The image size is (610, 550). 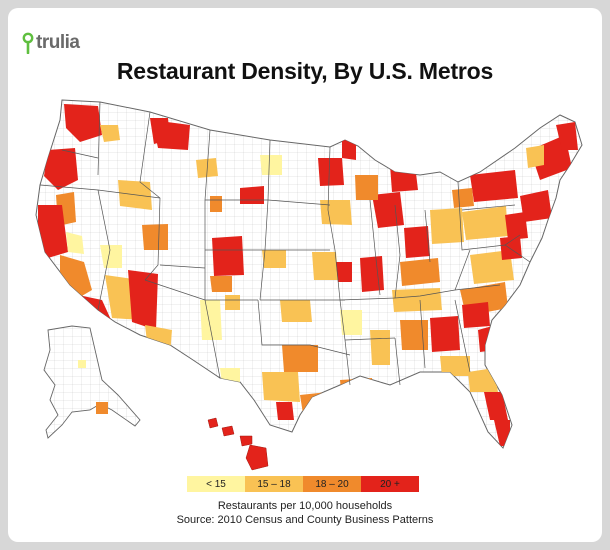 What do you see at coordinates (567, 136) in the screenshot?
I see `metro-maine` at bounding box center [567, 136].